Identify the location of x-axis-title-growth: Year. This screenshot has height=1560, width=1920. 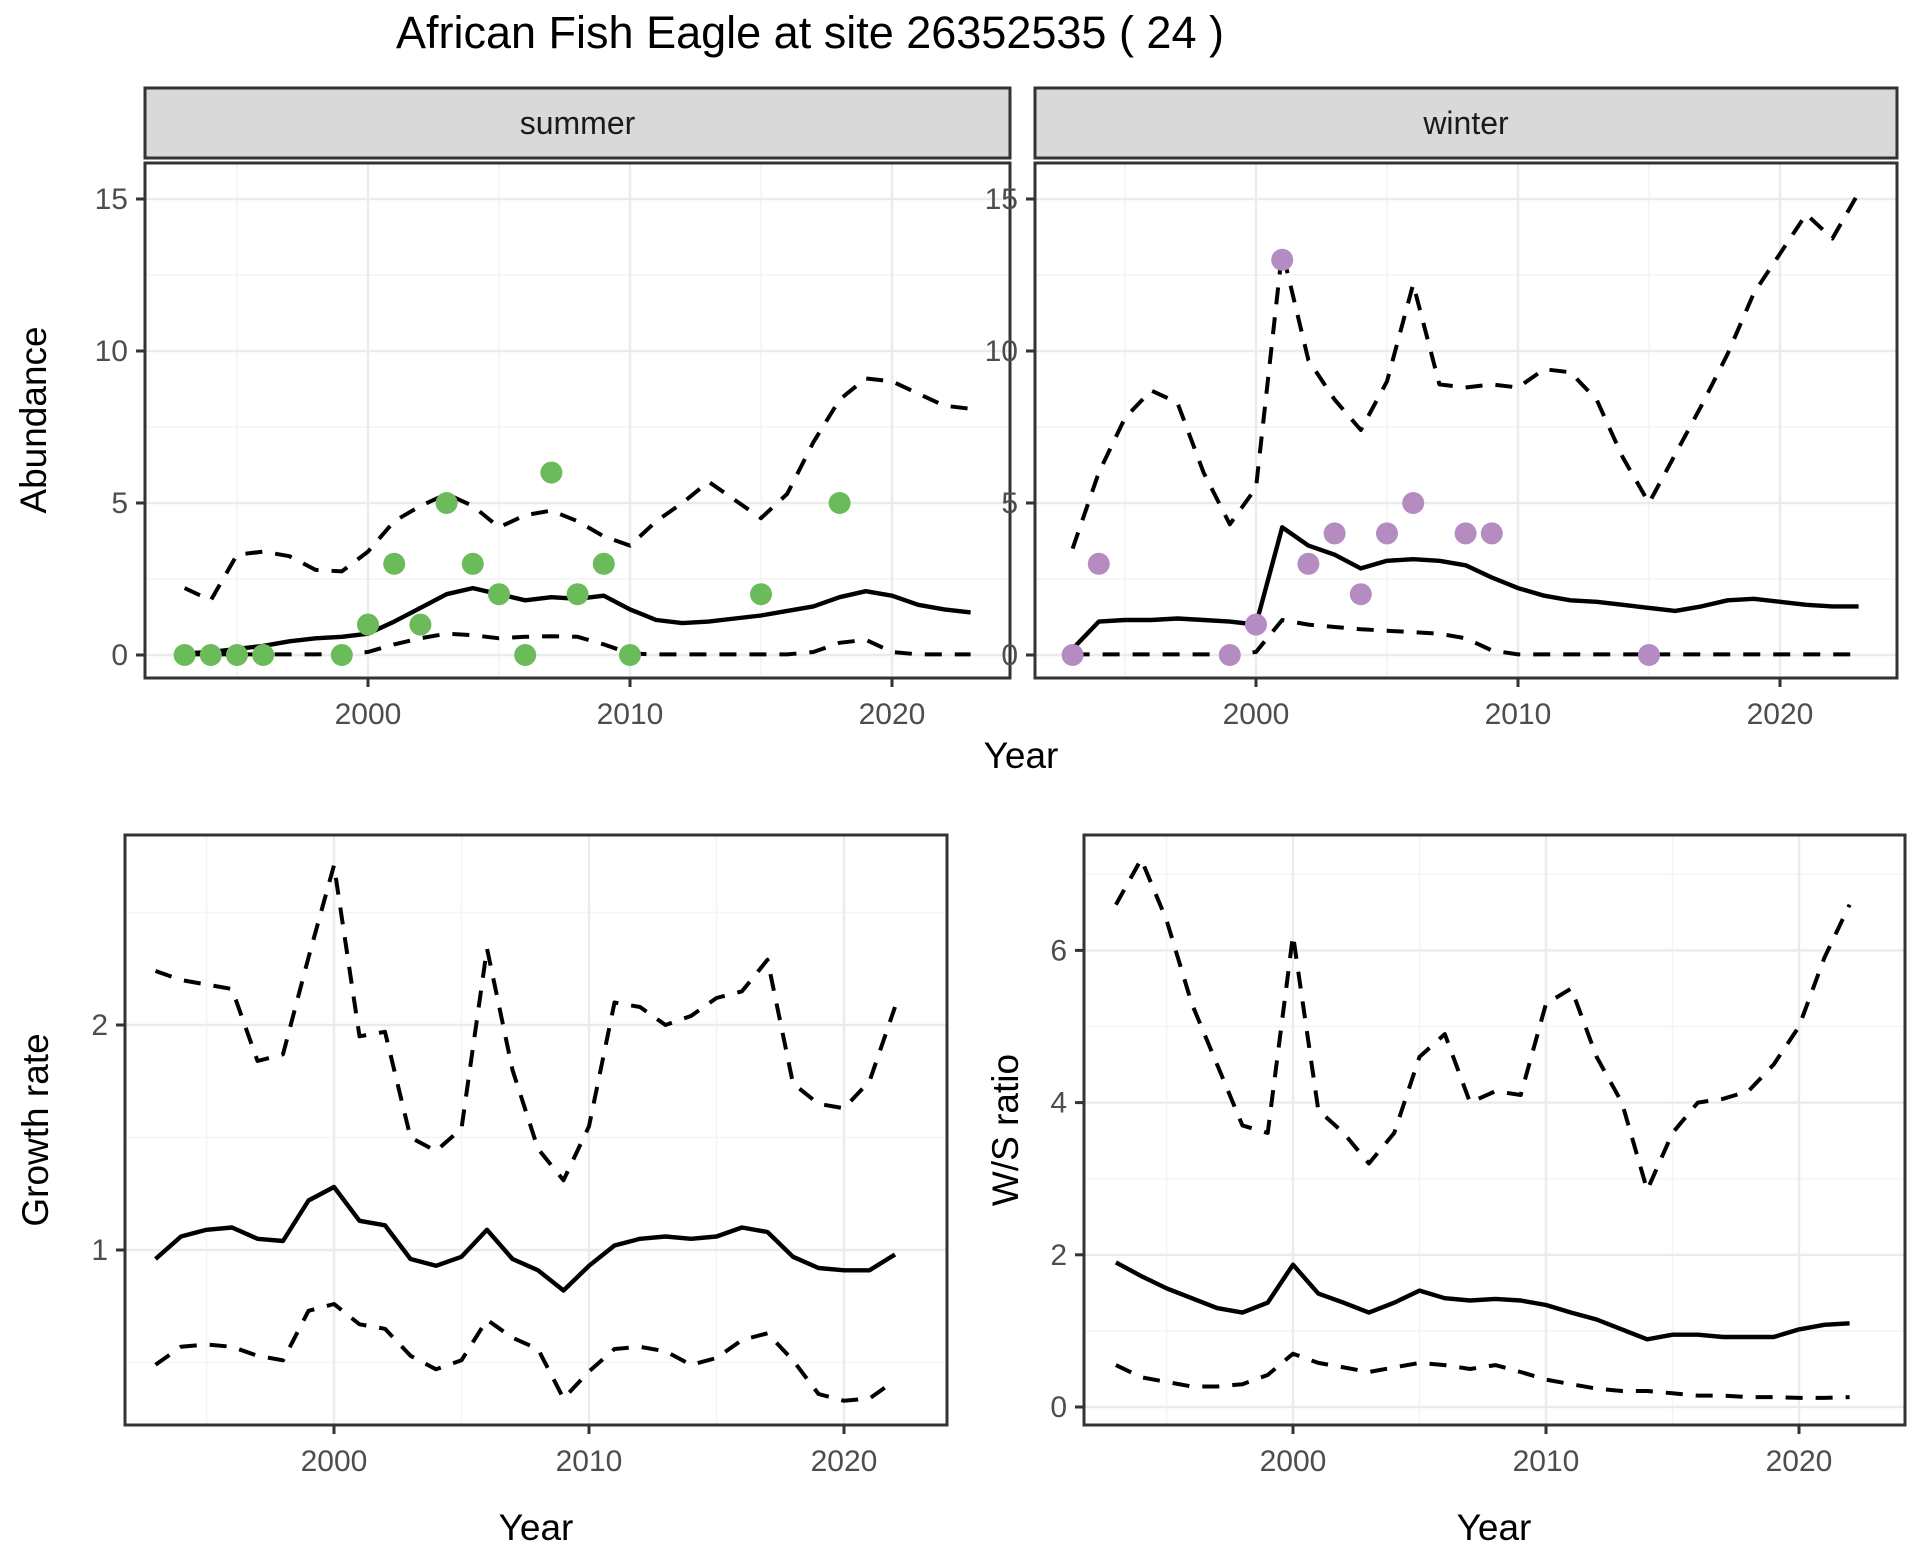
(536, 1527).